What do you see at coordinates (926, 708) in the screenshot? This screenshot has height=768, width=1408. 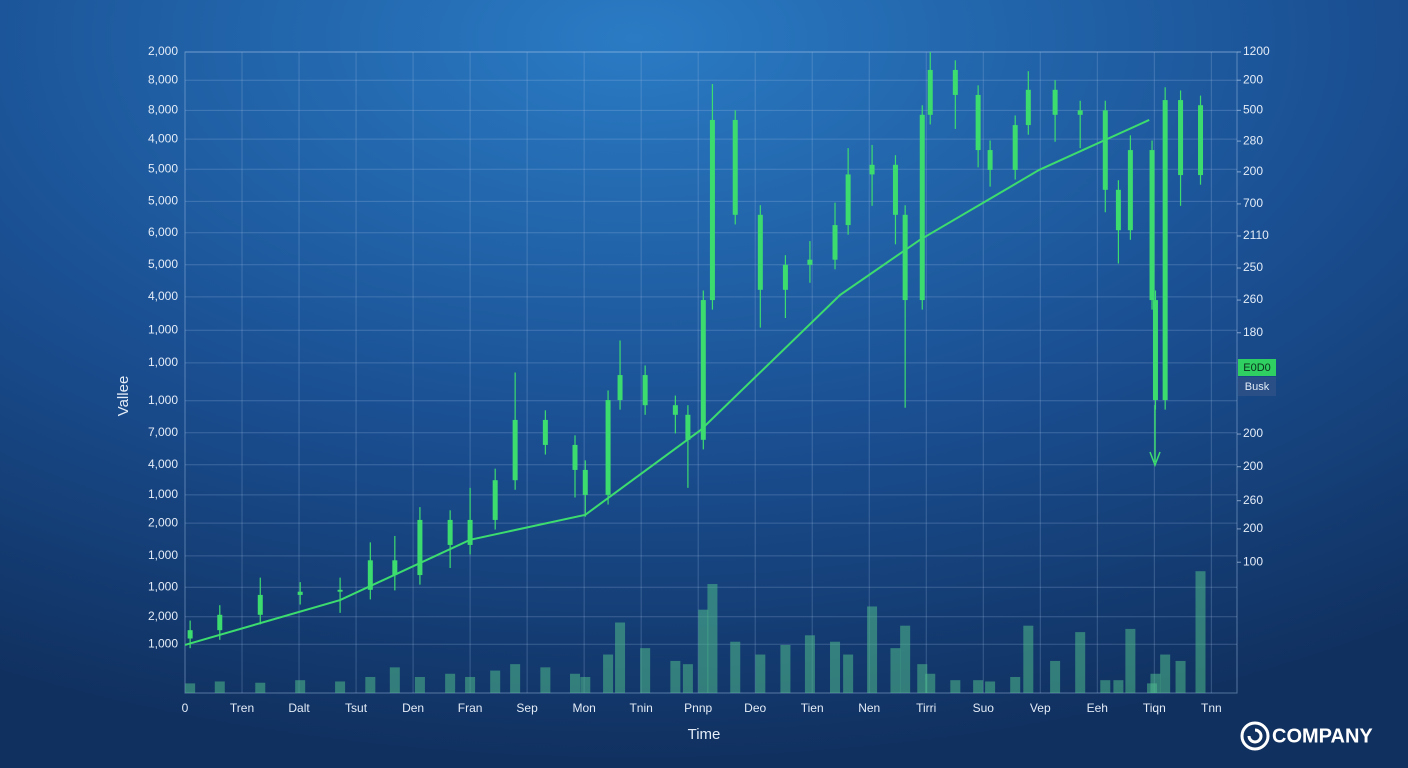 I see `x-tick-label: Tirri` at bounding box center [926, 708].